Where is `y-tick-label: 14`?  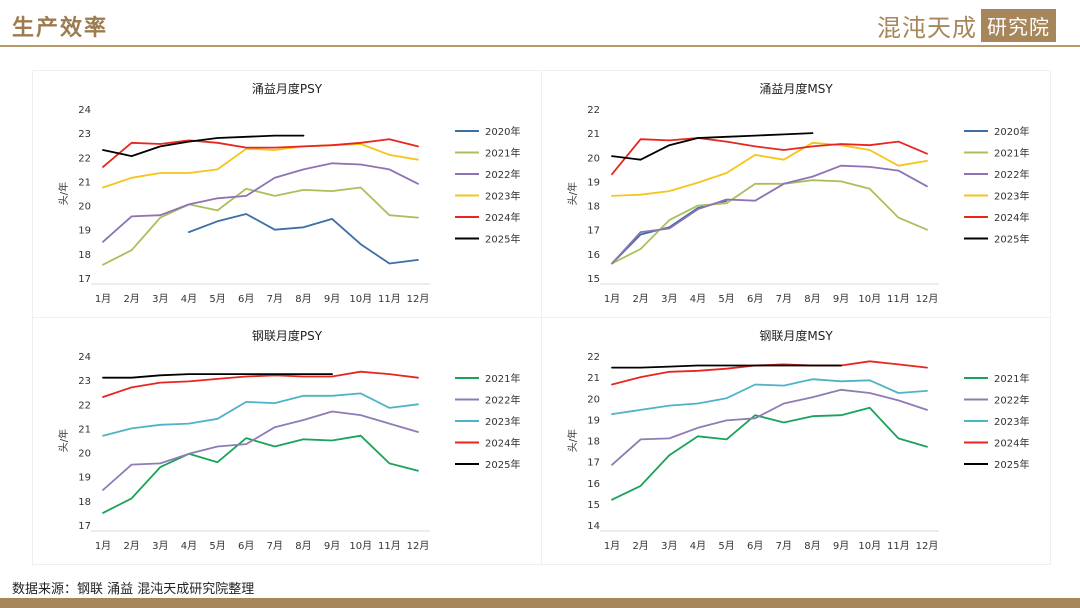 y-tick-label: 14 is located at coordinates (593, 526).